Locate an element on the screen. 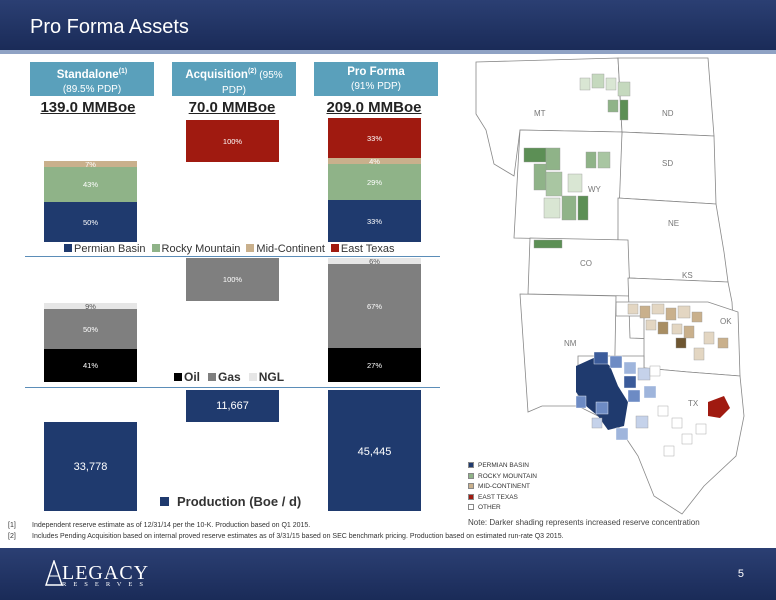 Image resolution: width=776 pixels, height=600 pixels. logo-subtext: RESERVES is located at coordinates (106, 584).